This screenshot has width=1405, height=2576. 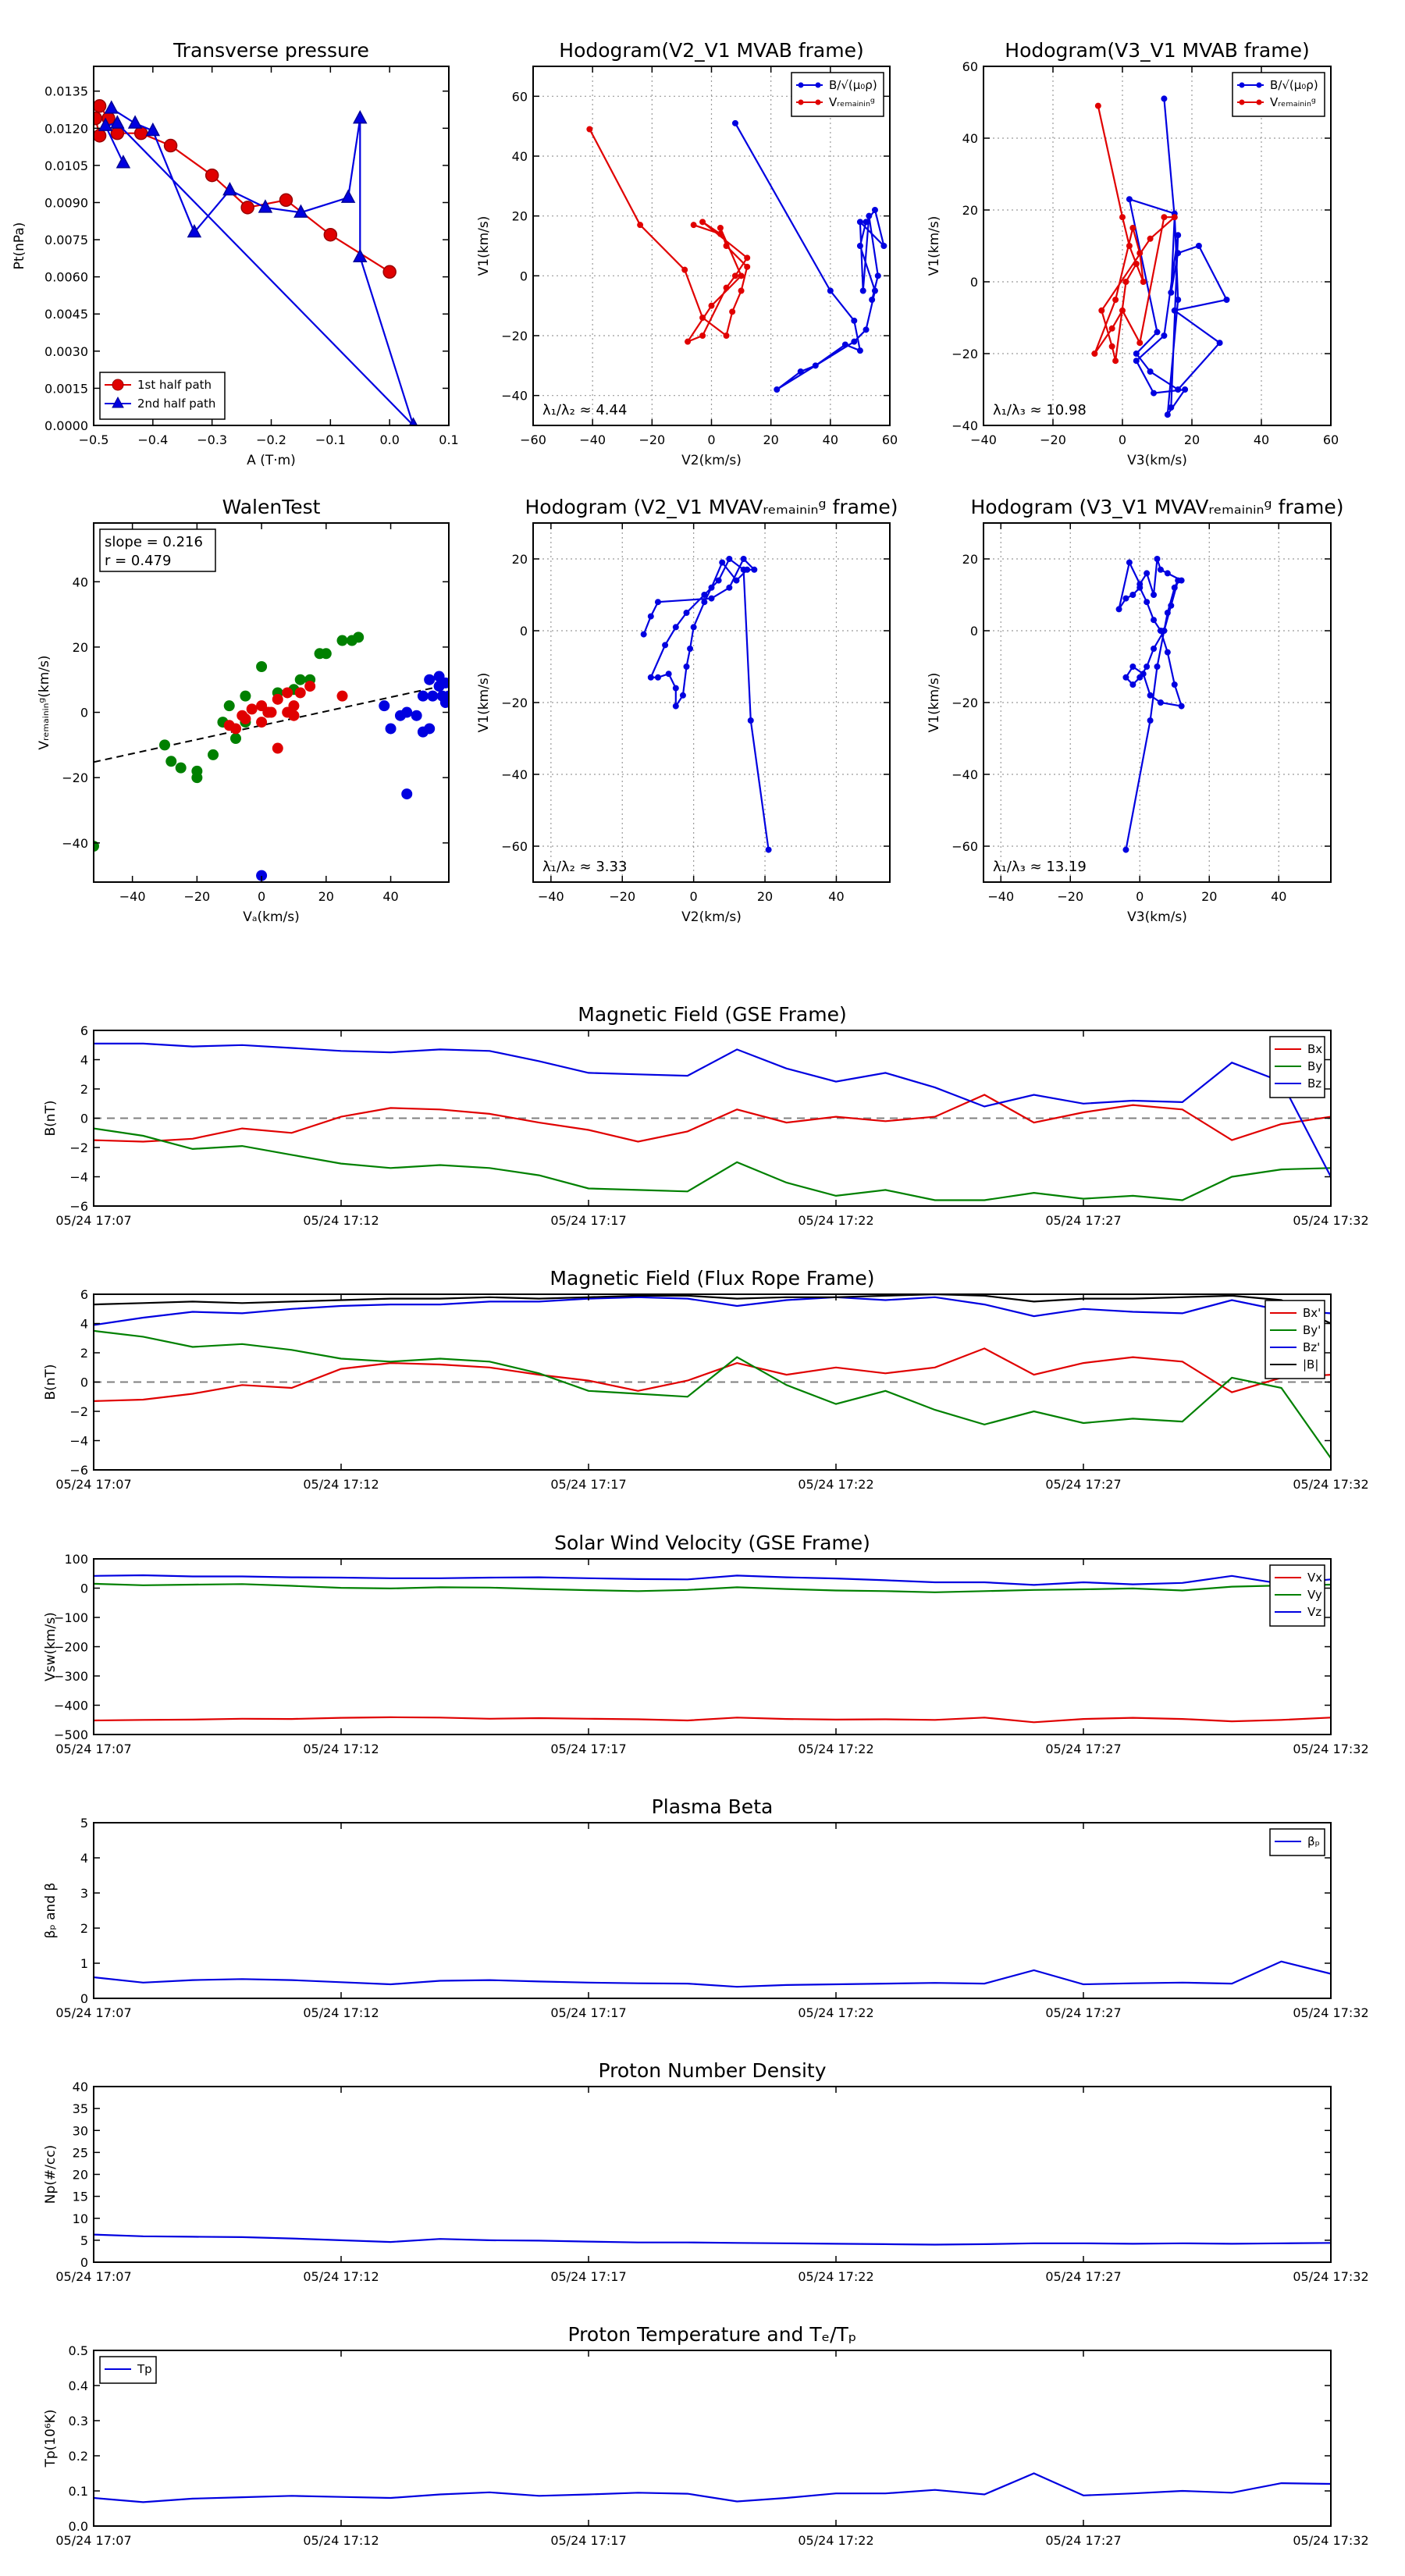 What do you see at coordinates (271, 460) in the screenshot?
I see `x-axis-label: A (T·m)` at bounding box center [271, 460].